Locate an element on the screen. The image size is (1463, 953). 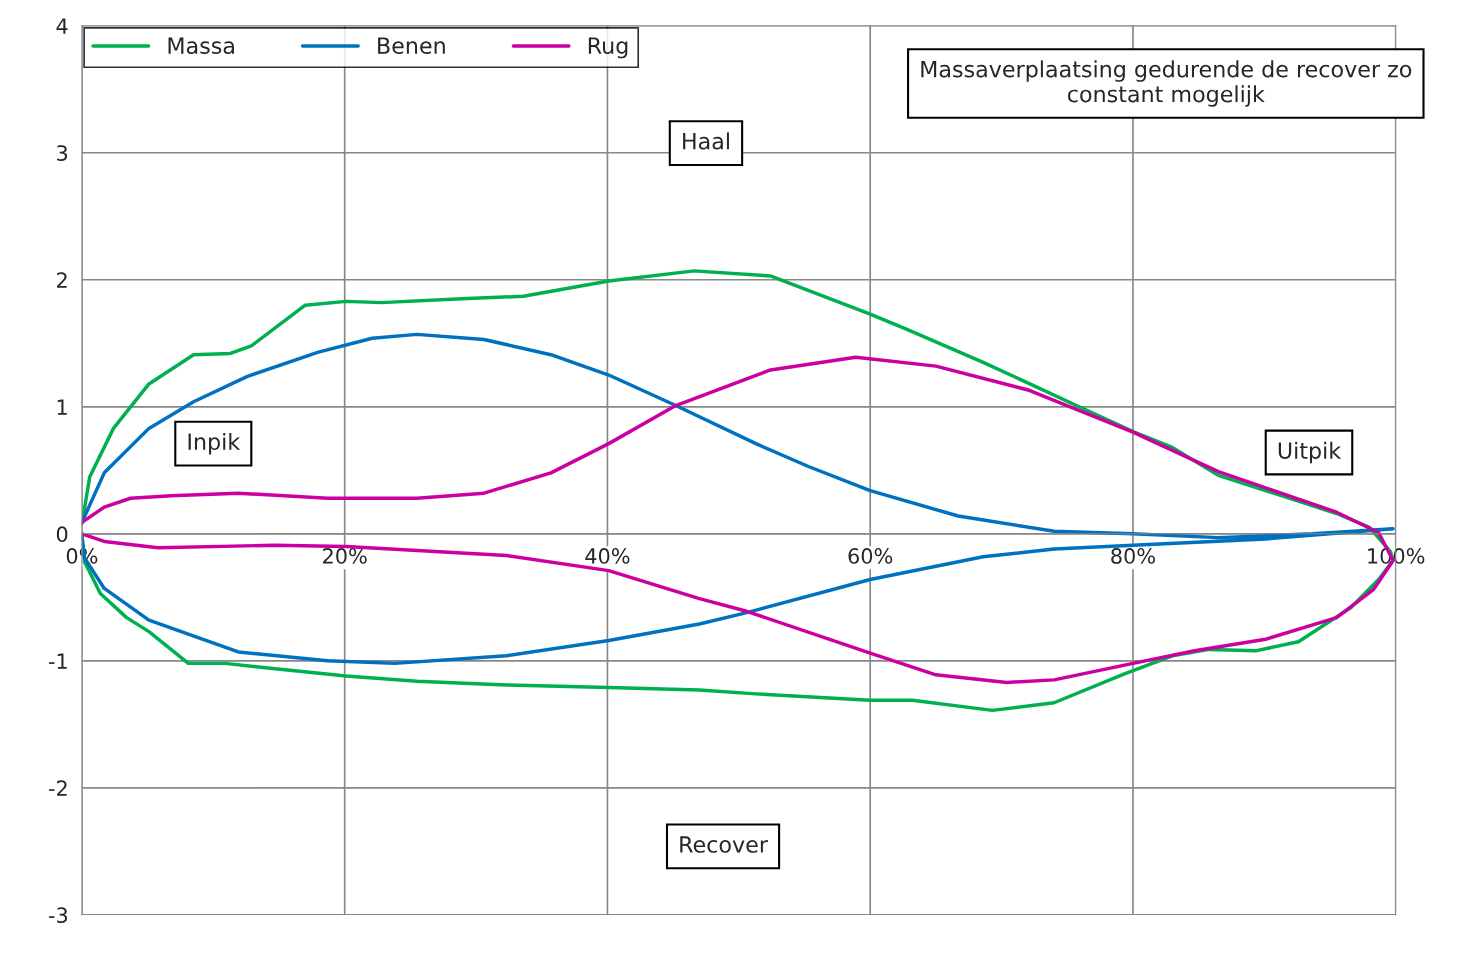
y-tick-label: 4 is located at coordinates (62, 26).